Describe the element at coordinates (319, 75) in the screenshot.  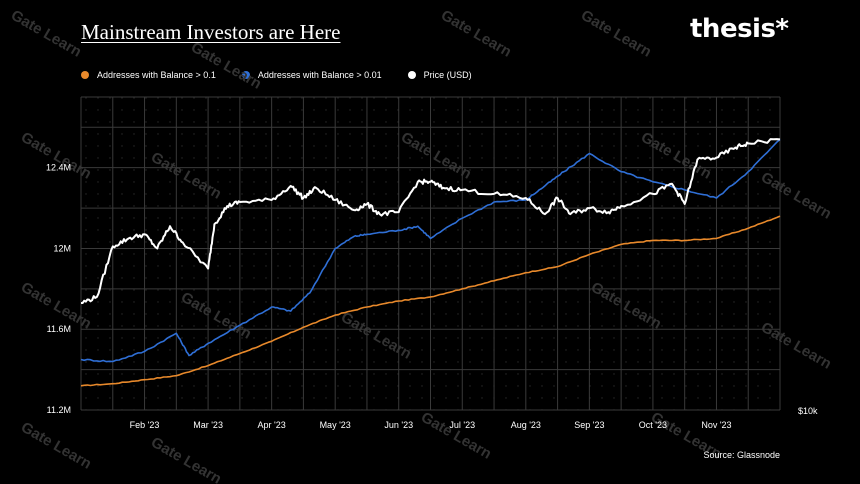
I see `legend-label-balance-0-01: Addresses with Balance > 0.01` at that location.